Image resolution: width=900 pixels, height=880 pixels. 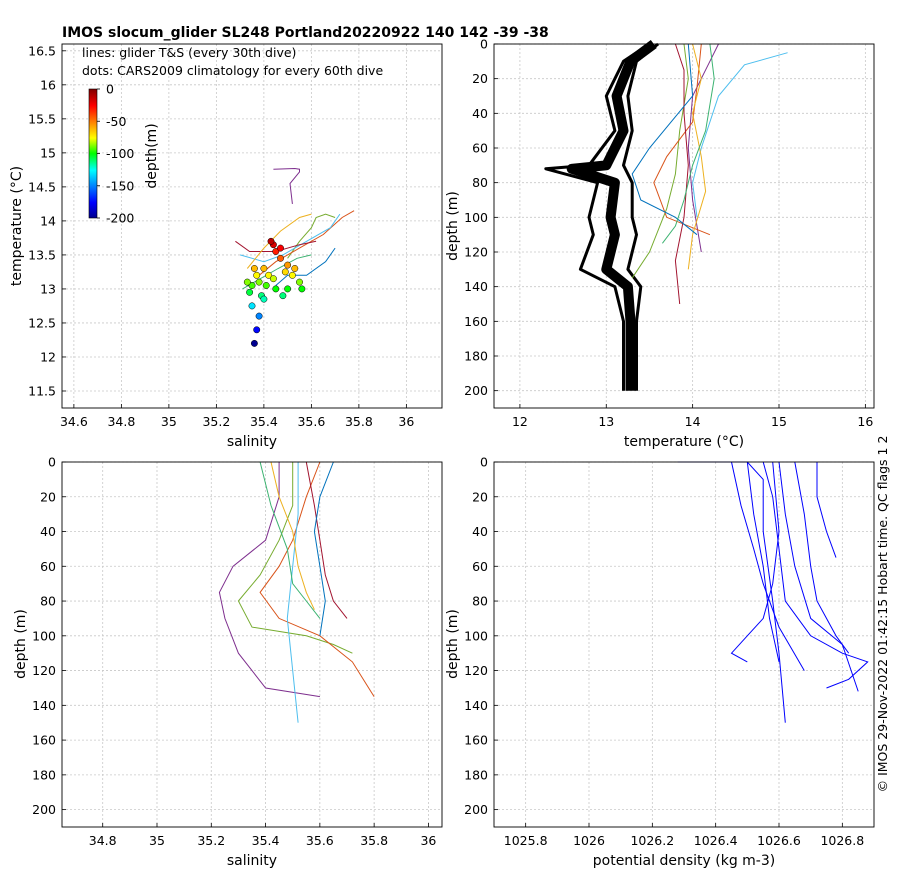 What do you see at coordinates (49, 636) in the screenshot?
I see `sal-y-ticks: 0 20 40 60 80 100 120 140 160 180 200` at bounding box center [49, 636].